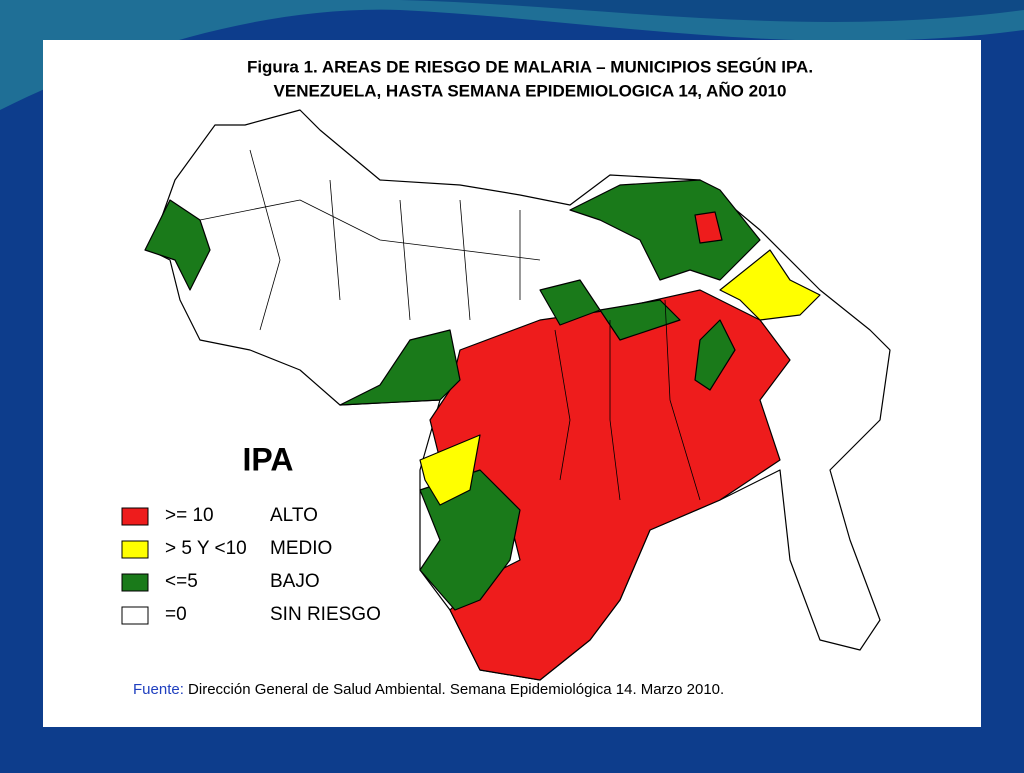  Describe the element at coordinates (708, 227) in the screenshot. I see `region-high` at that location.